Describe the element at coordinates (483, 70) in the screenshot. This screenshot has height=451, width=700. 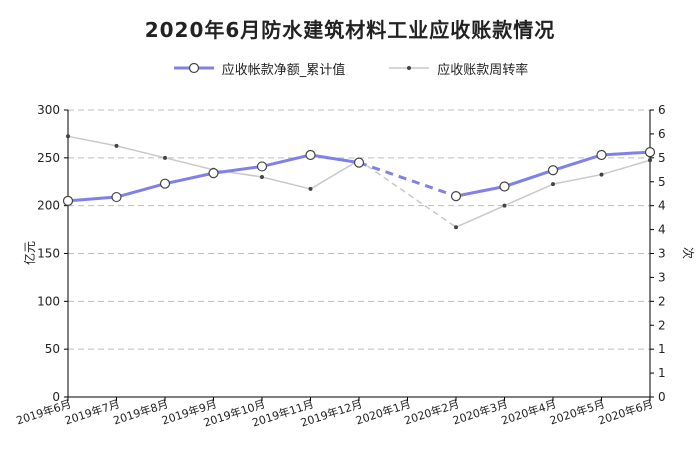
I see `legend-label-turnover: 应收账款周转率` at that location.